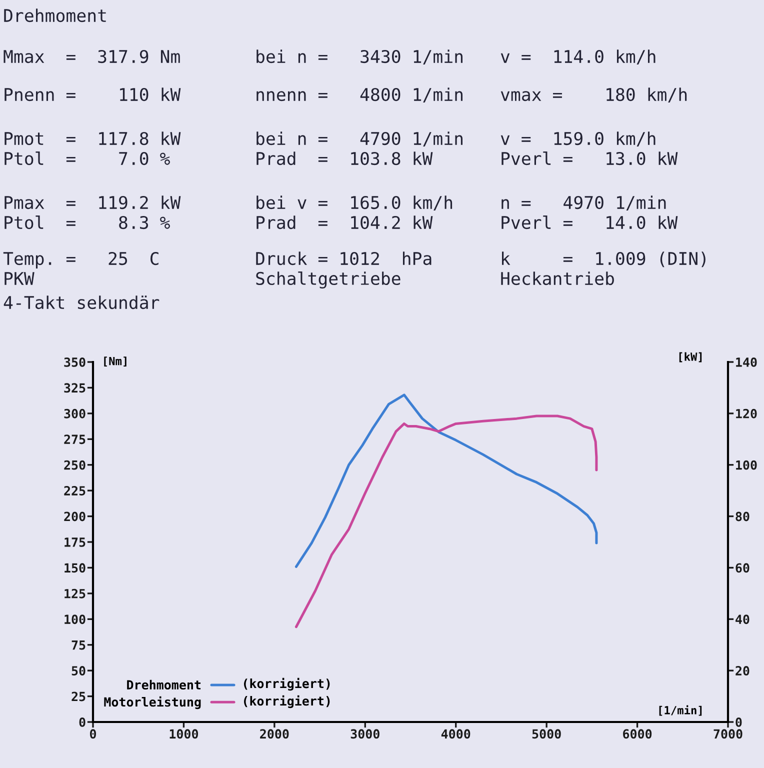  What do you see at coordinates (152, 703) in the screenshot?
I see `legend-label: Motorleistung` at bounding box center [152, 703].